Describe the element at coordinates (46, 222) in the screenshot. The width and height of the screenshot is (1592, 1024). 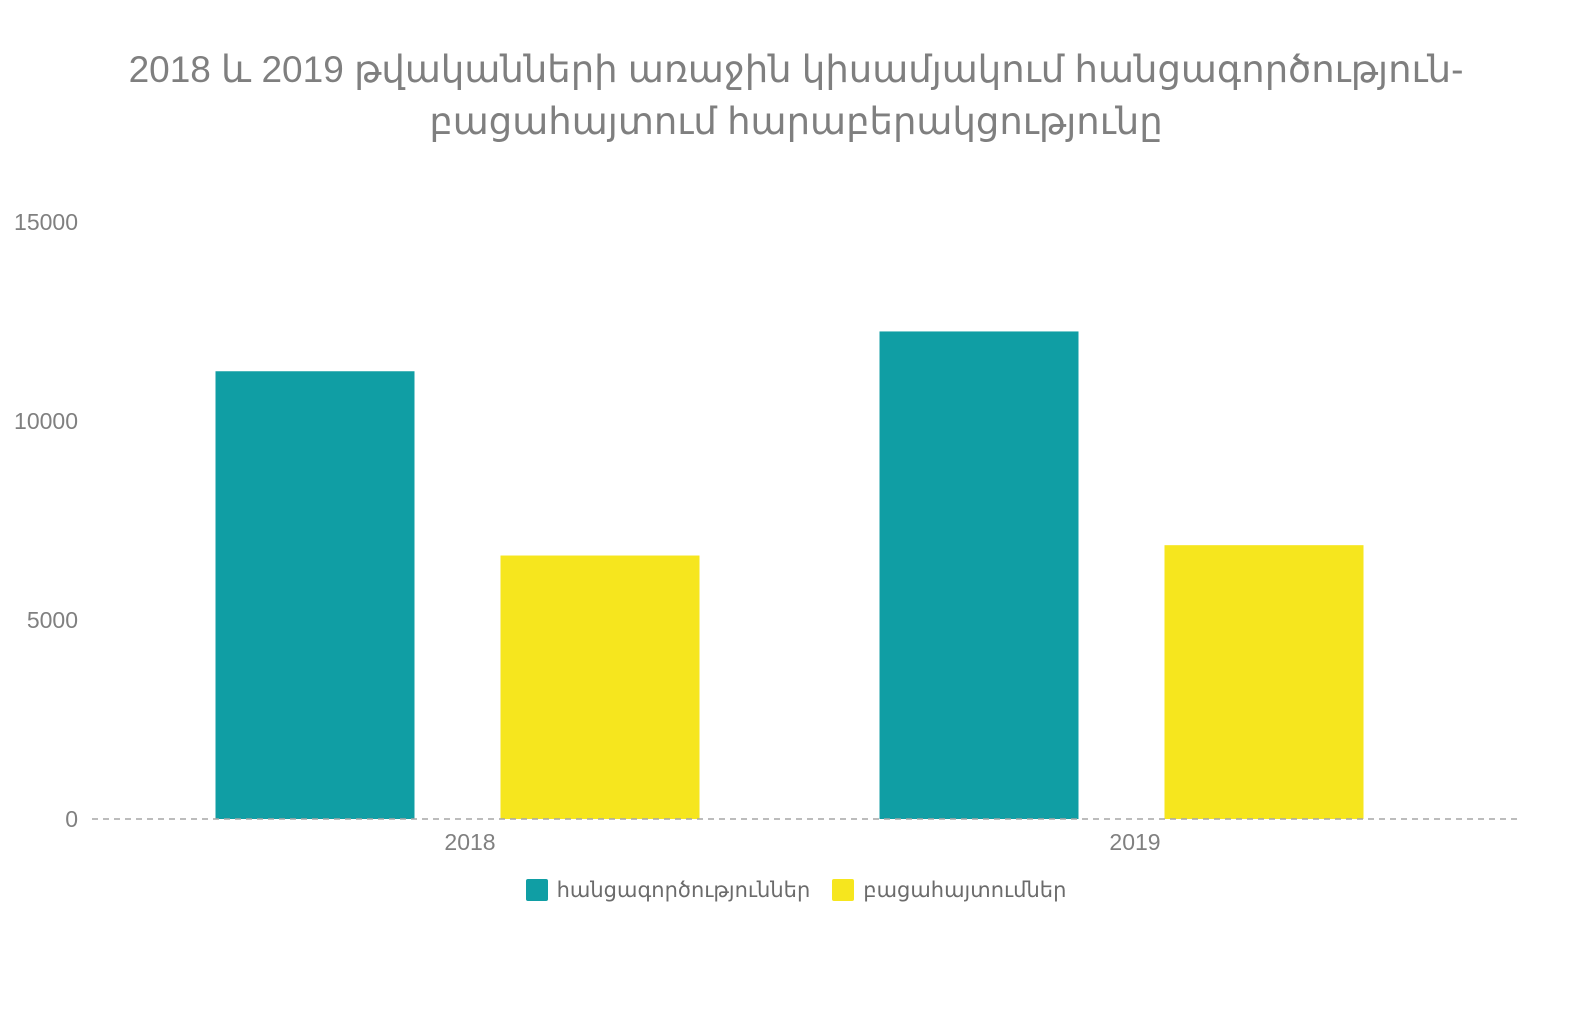
I see `y-tick-label: 15000` at that location.